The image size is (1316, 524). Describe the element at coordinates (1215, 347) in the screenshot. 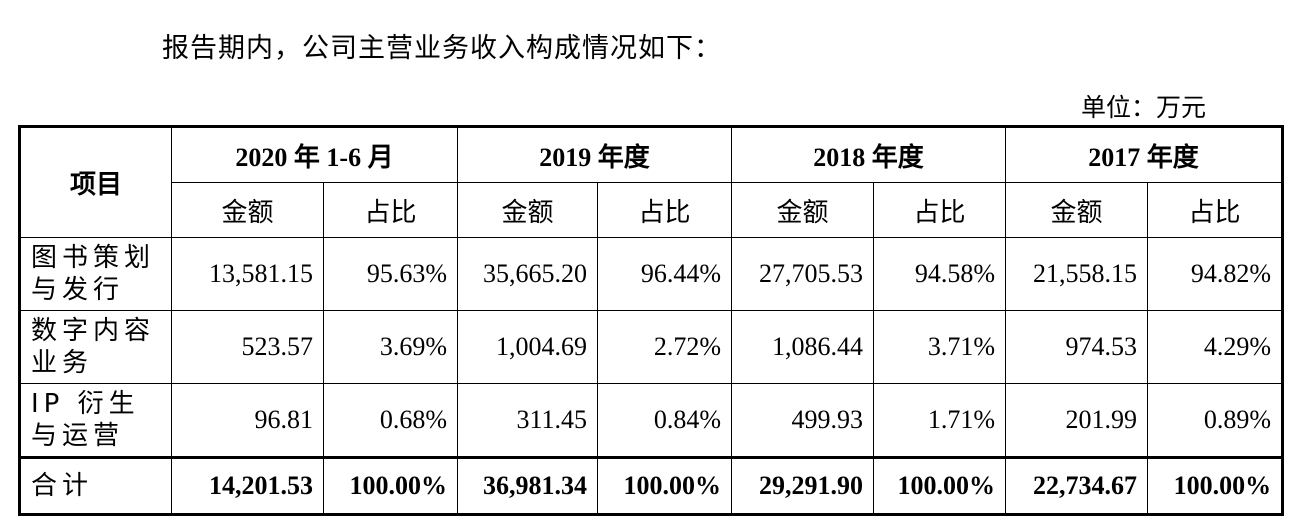

I see `table-cell: 4.29%` at that location.